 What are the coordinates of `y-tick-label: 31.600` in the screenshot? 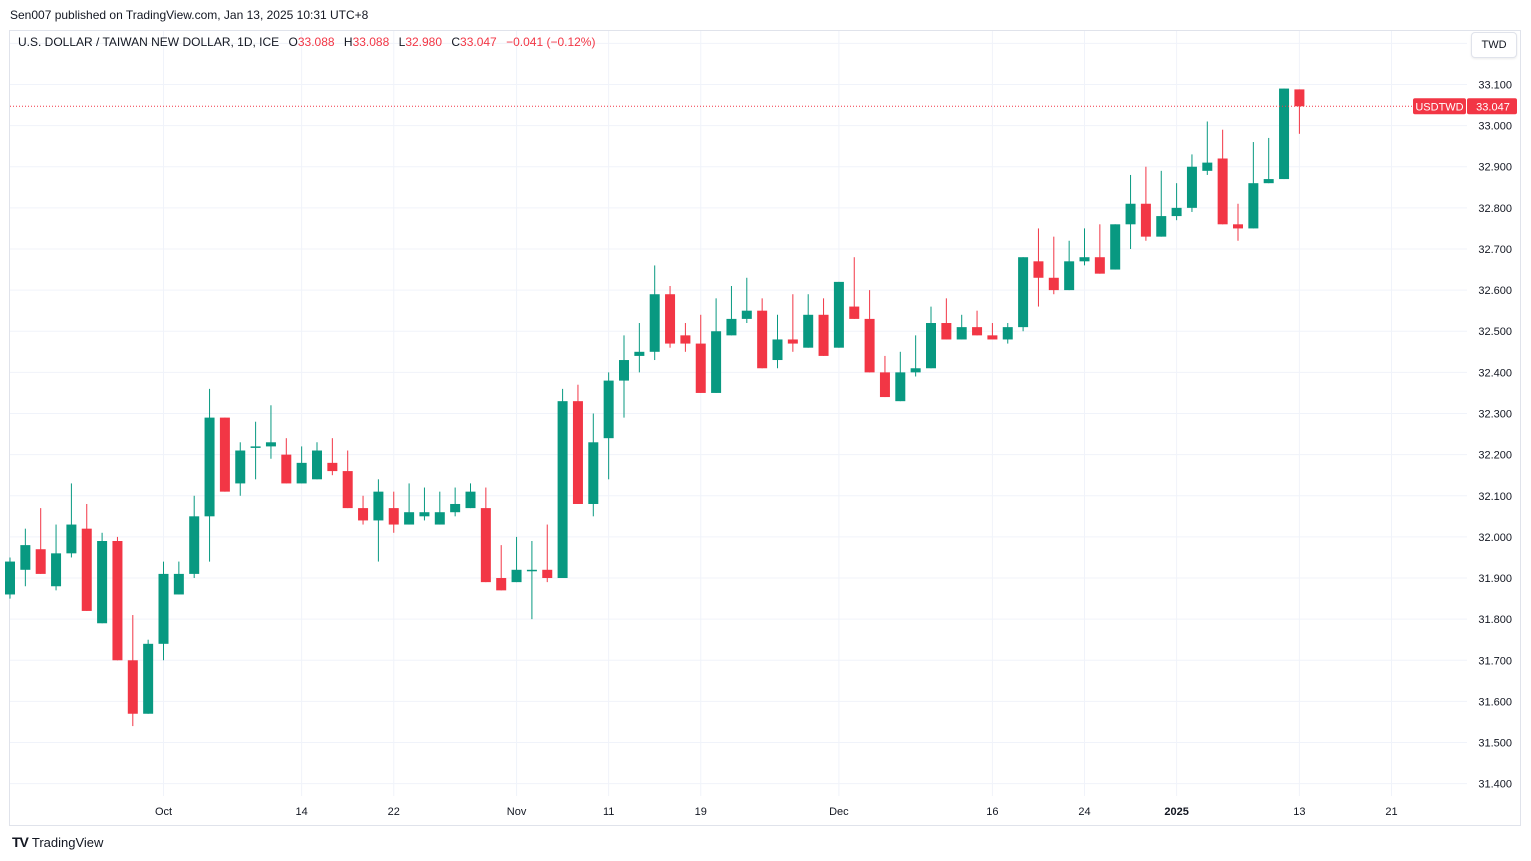 It's located at (1495, 702).